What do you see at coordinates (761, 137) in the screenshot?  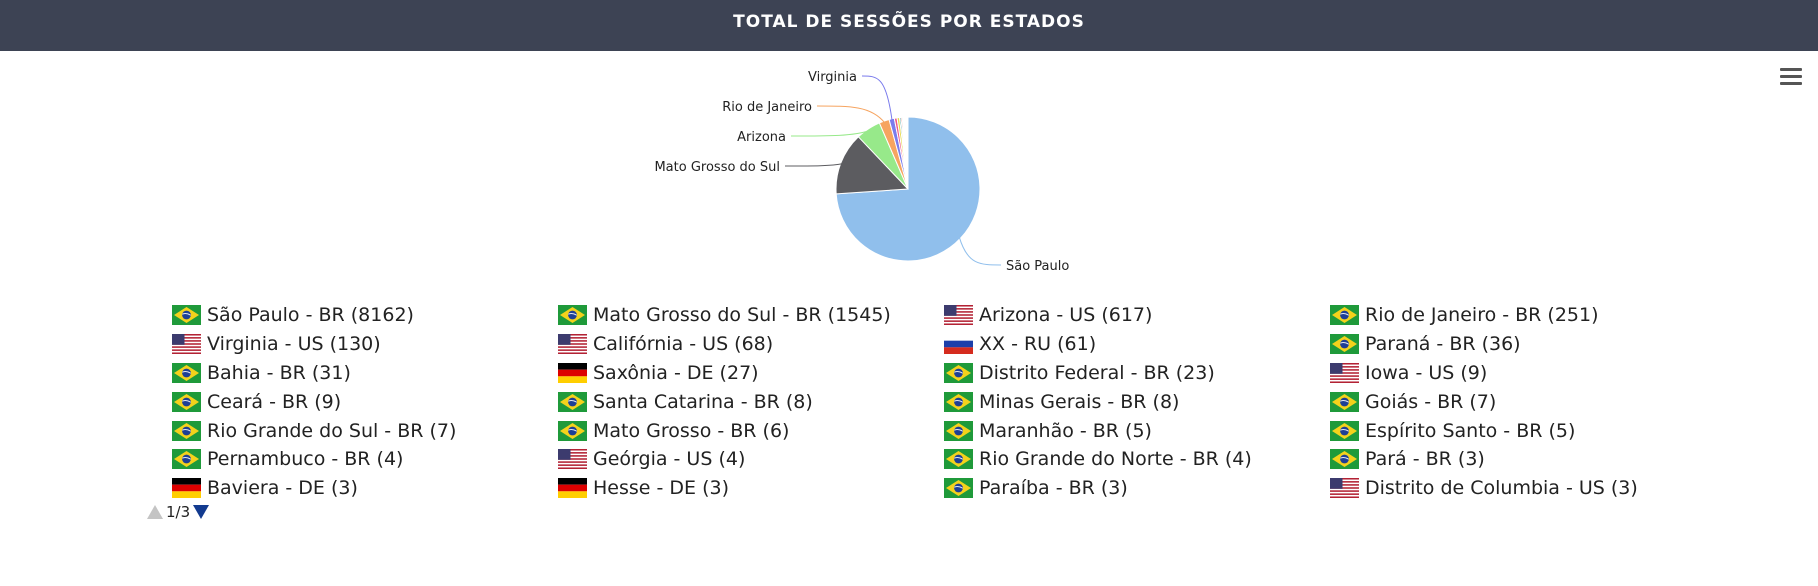 I see `pie-data-label: Arizona` at bounding box center [761, 137].